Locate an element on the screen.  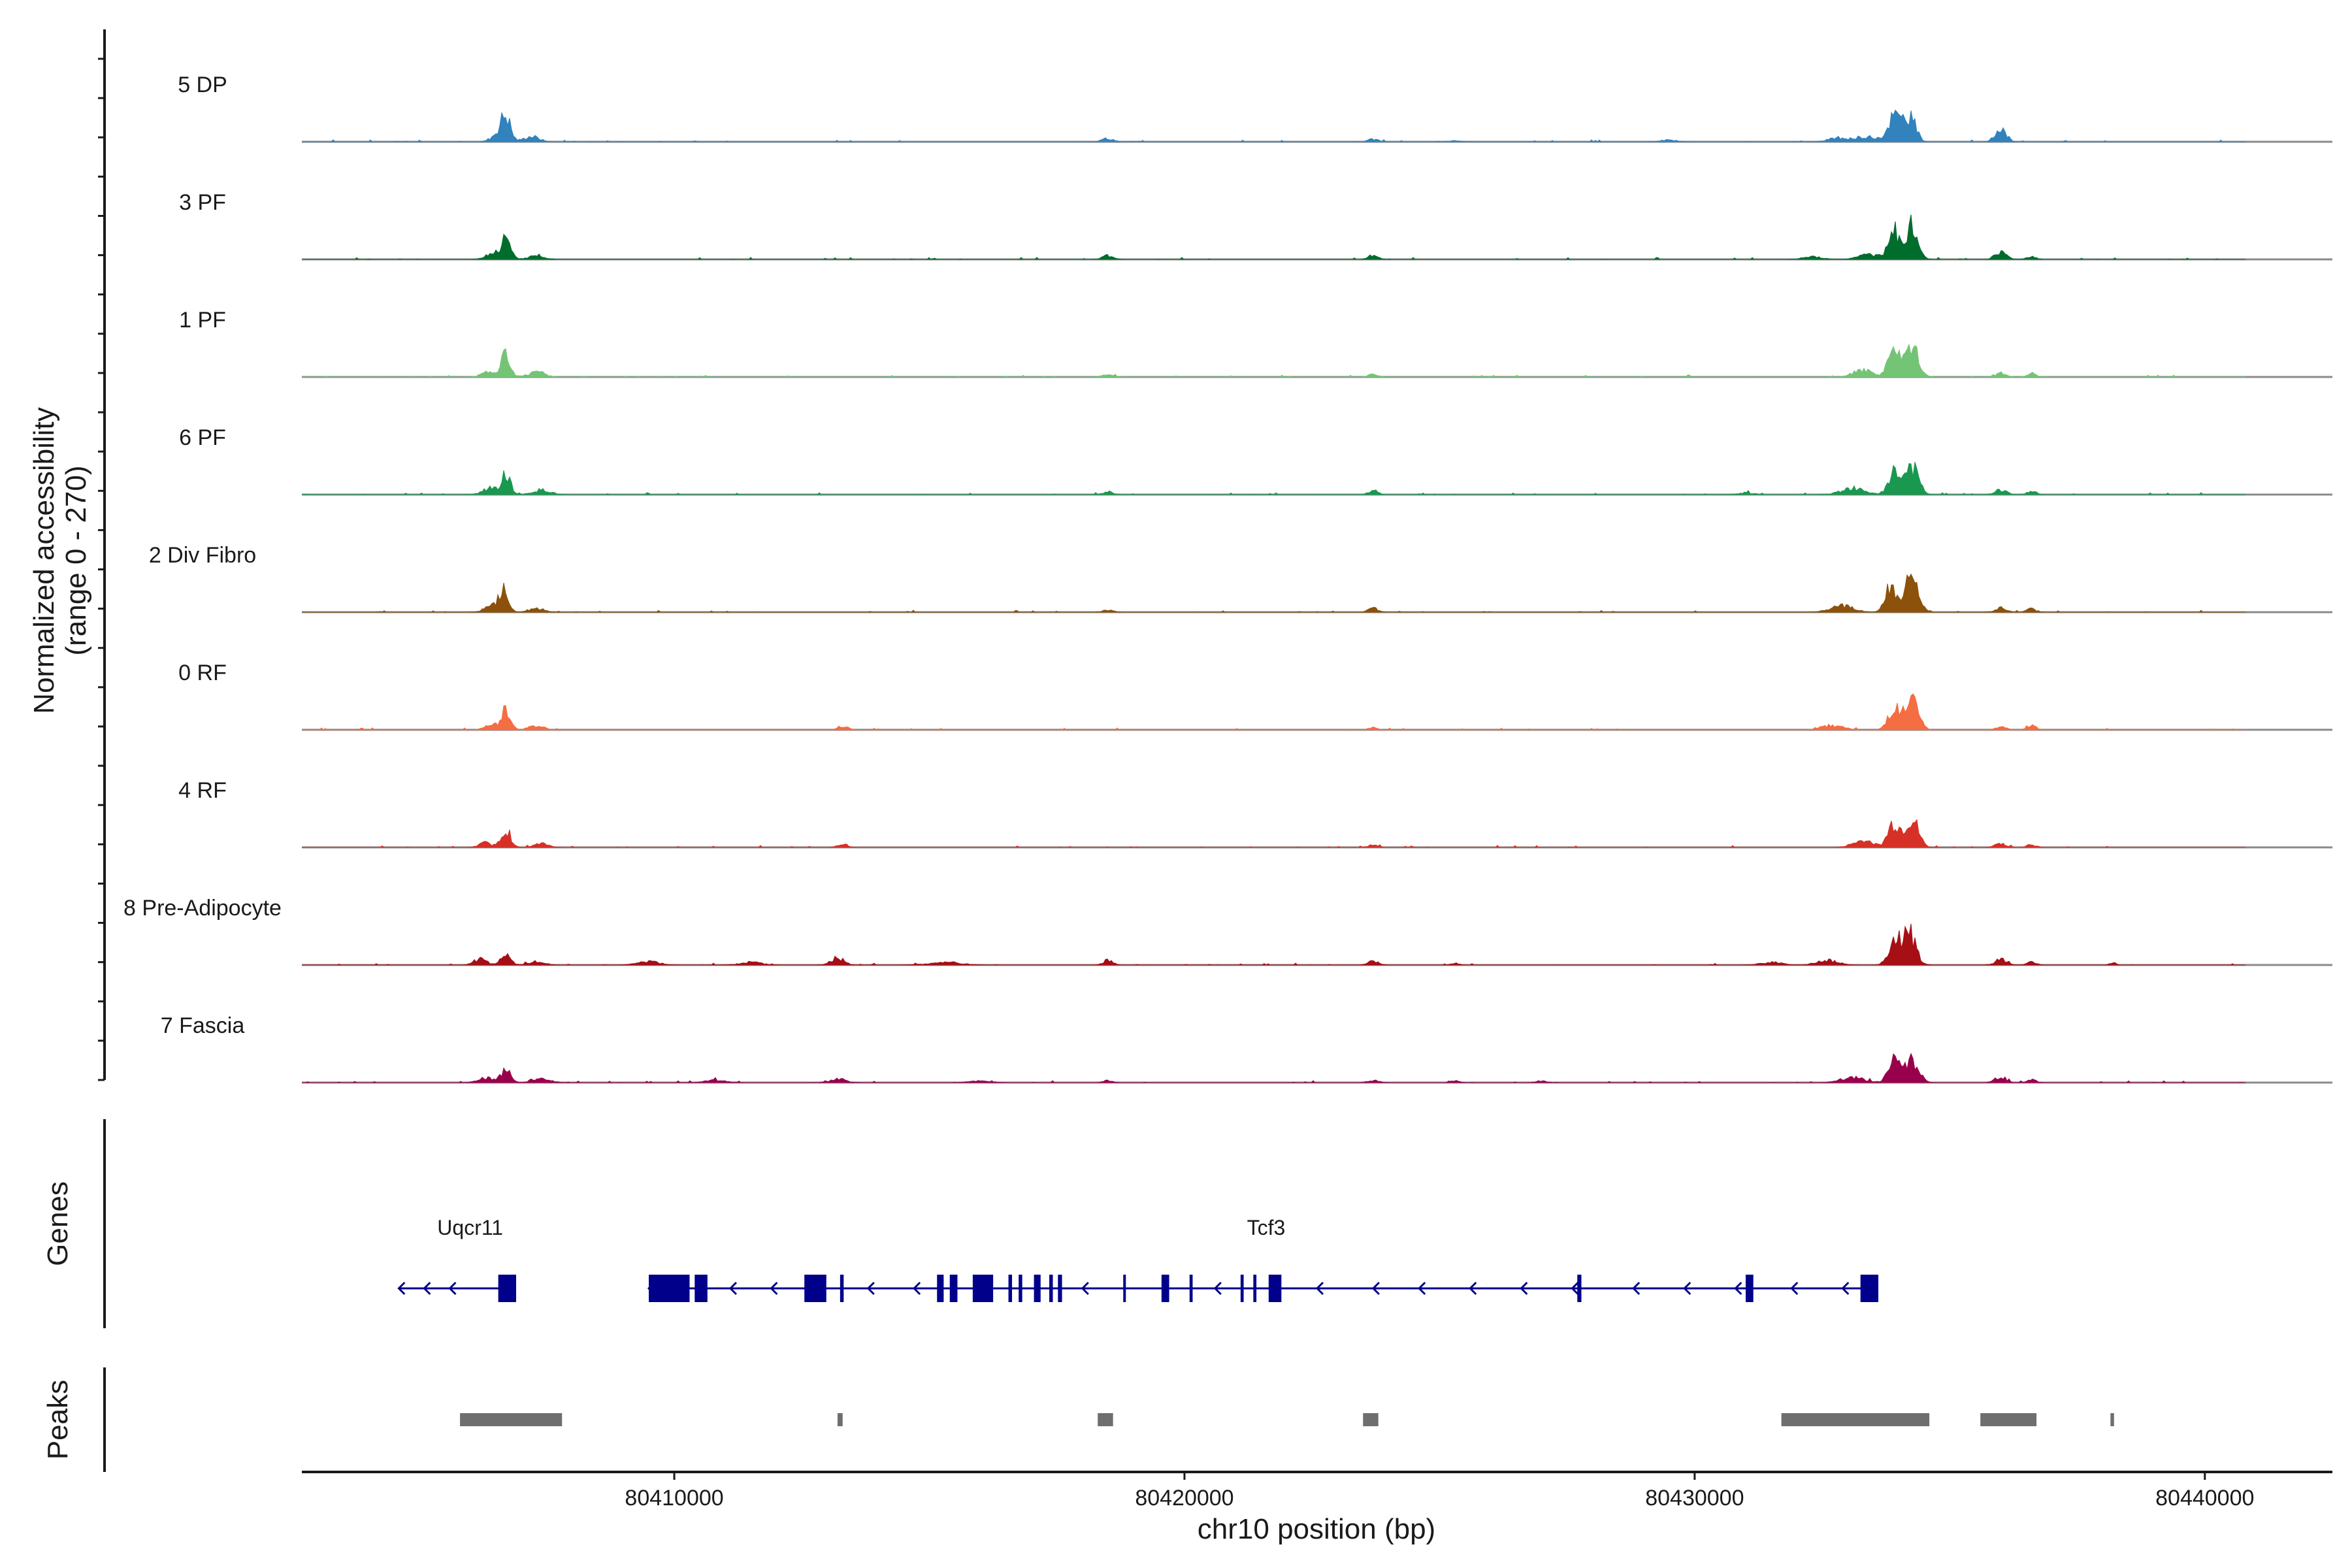
track-label: 4 RF is located at coordinates (202, 790).